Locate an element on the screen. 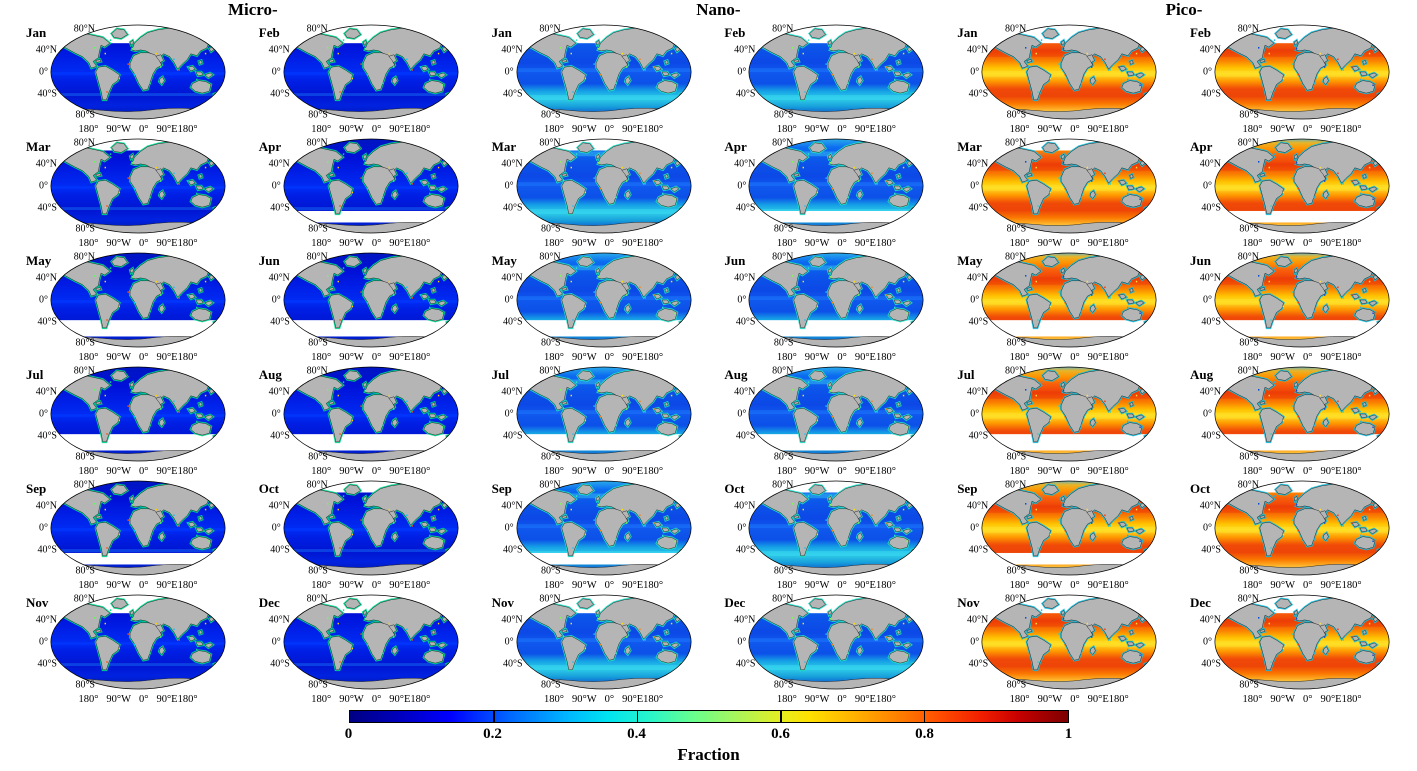  group-titles-row: Micro- Nano- Pico- is located at coordinates (708, 11).